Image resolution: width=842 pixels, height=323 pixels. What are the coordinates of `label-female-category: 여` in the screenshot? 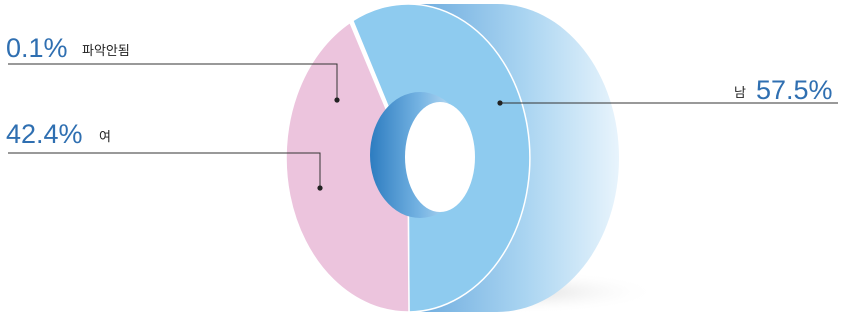 It's located at (105, 137).